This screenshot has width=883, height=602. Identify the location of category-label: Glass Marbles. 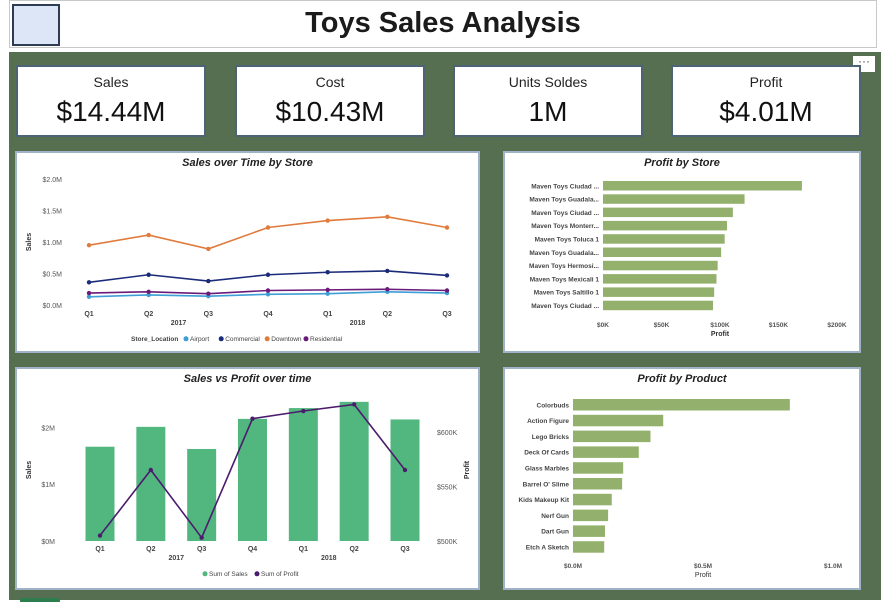
(547, 468).